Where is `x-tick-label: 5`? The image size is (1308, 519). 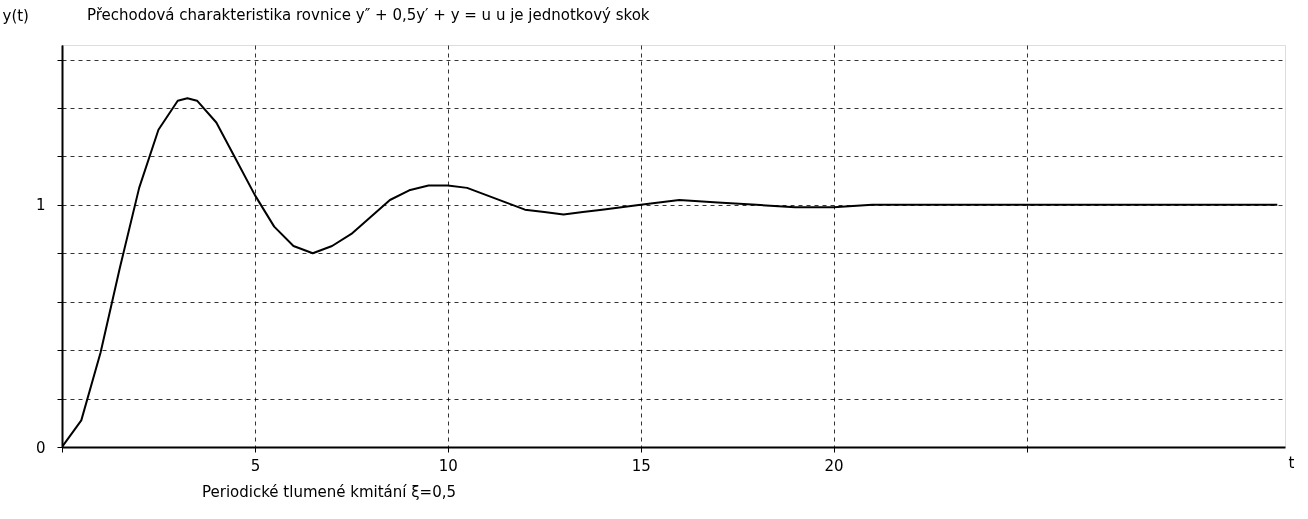
x-tick-label: 5 is located at coordinates (255, 465).